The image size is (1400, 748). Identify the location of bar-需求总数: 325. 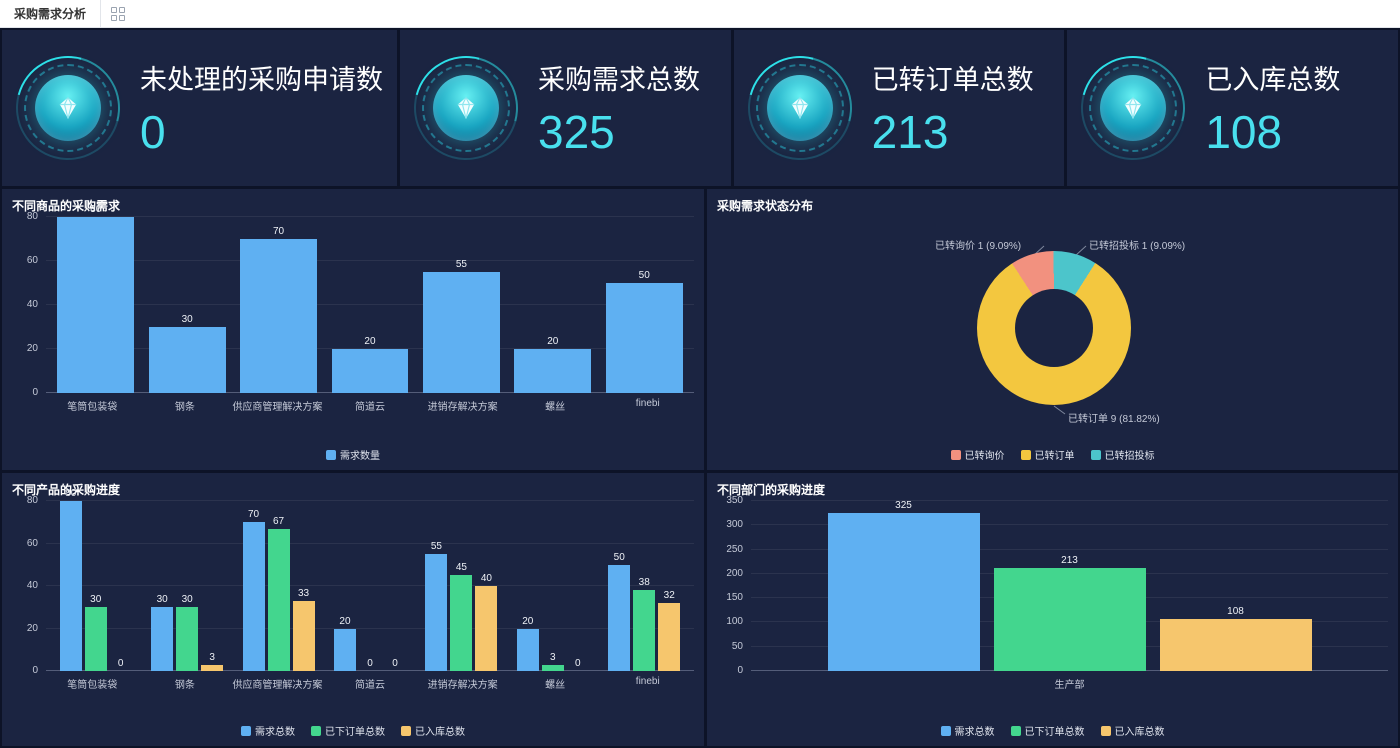
(903, 585).